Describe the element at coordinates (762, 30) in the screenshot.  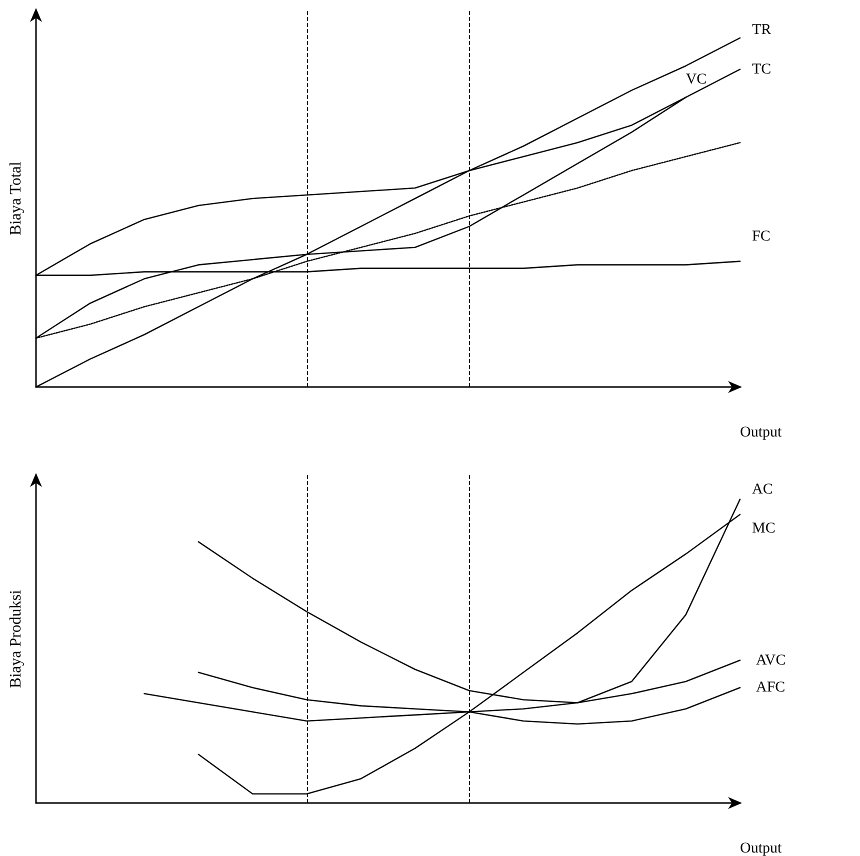
I see `series-label: TR` at that location.